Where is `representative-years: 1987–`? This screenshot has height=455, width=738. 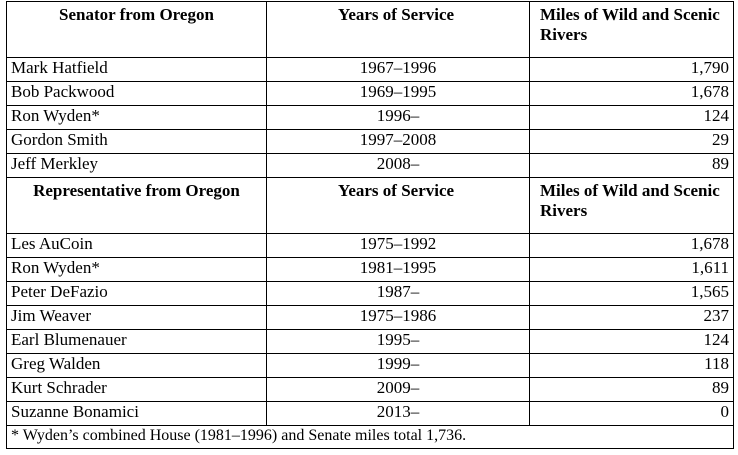
representative-years: 1987– is located at coordinates (398, 293).